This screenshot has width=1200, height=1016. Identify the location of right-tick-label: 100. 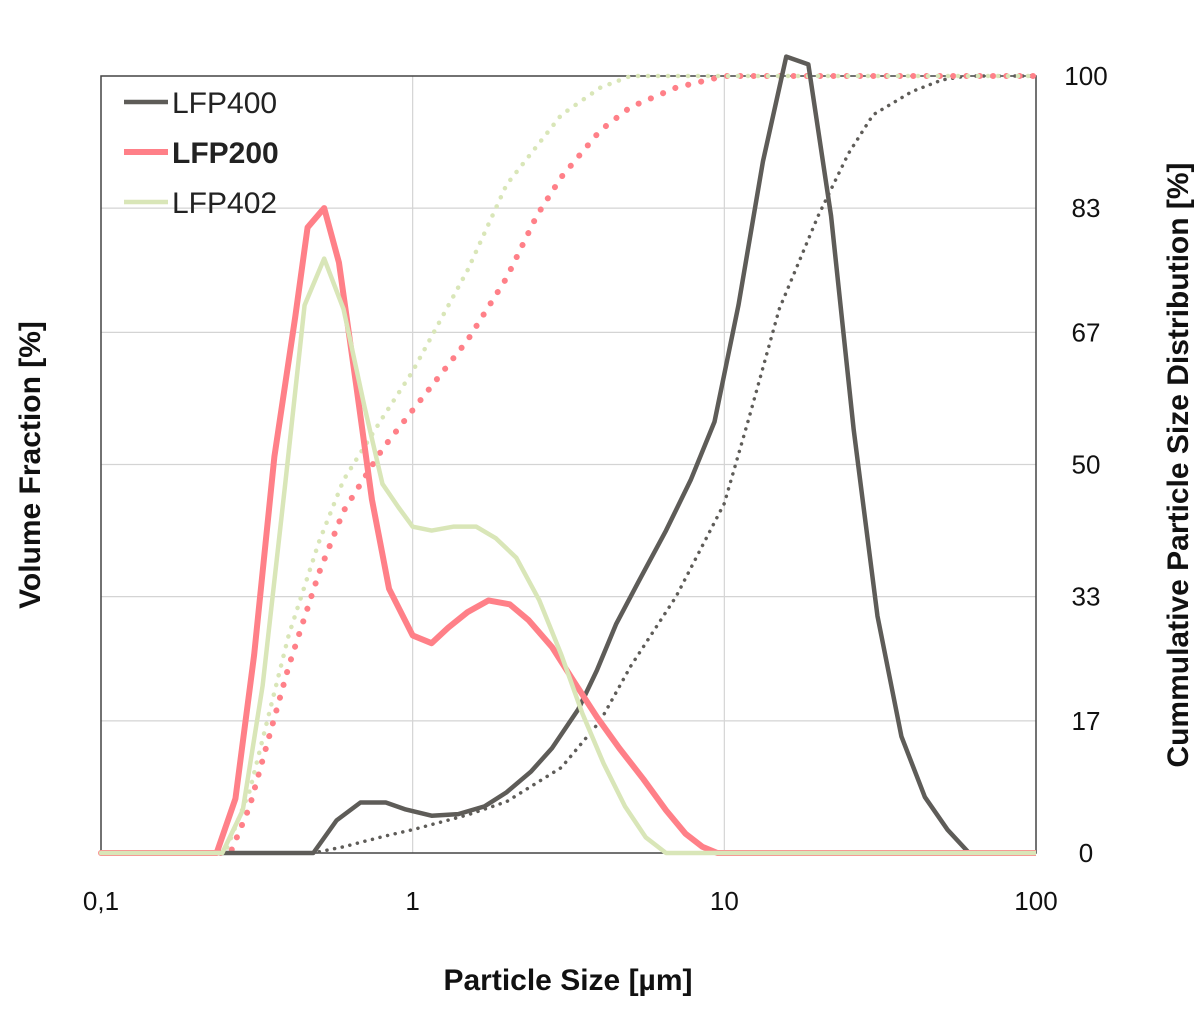
(1085, 76).